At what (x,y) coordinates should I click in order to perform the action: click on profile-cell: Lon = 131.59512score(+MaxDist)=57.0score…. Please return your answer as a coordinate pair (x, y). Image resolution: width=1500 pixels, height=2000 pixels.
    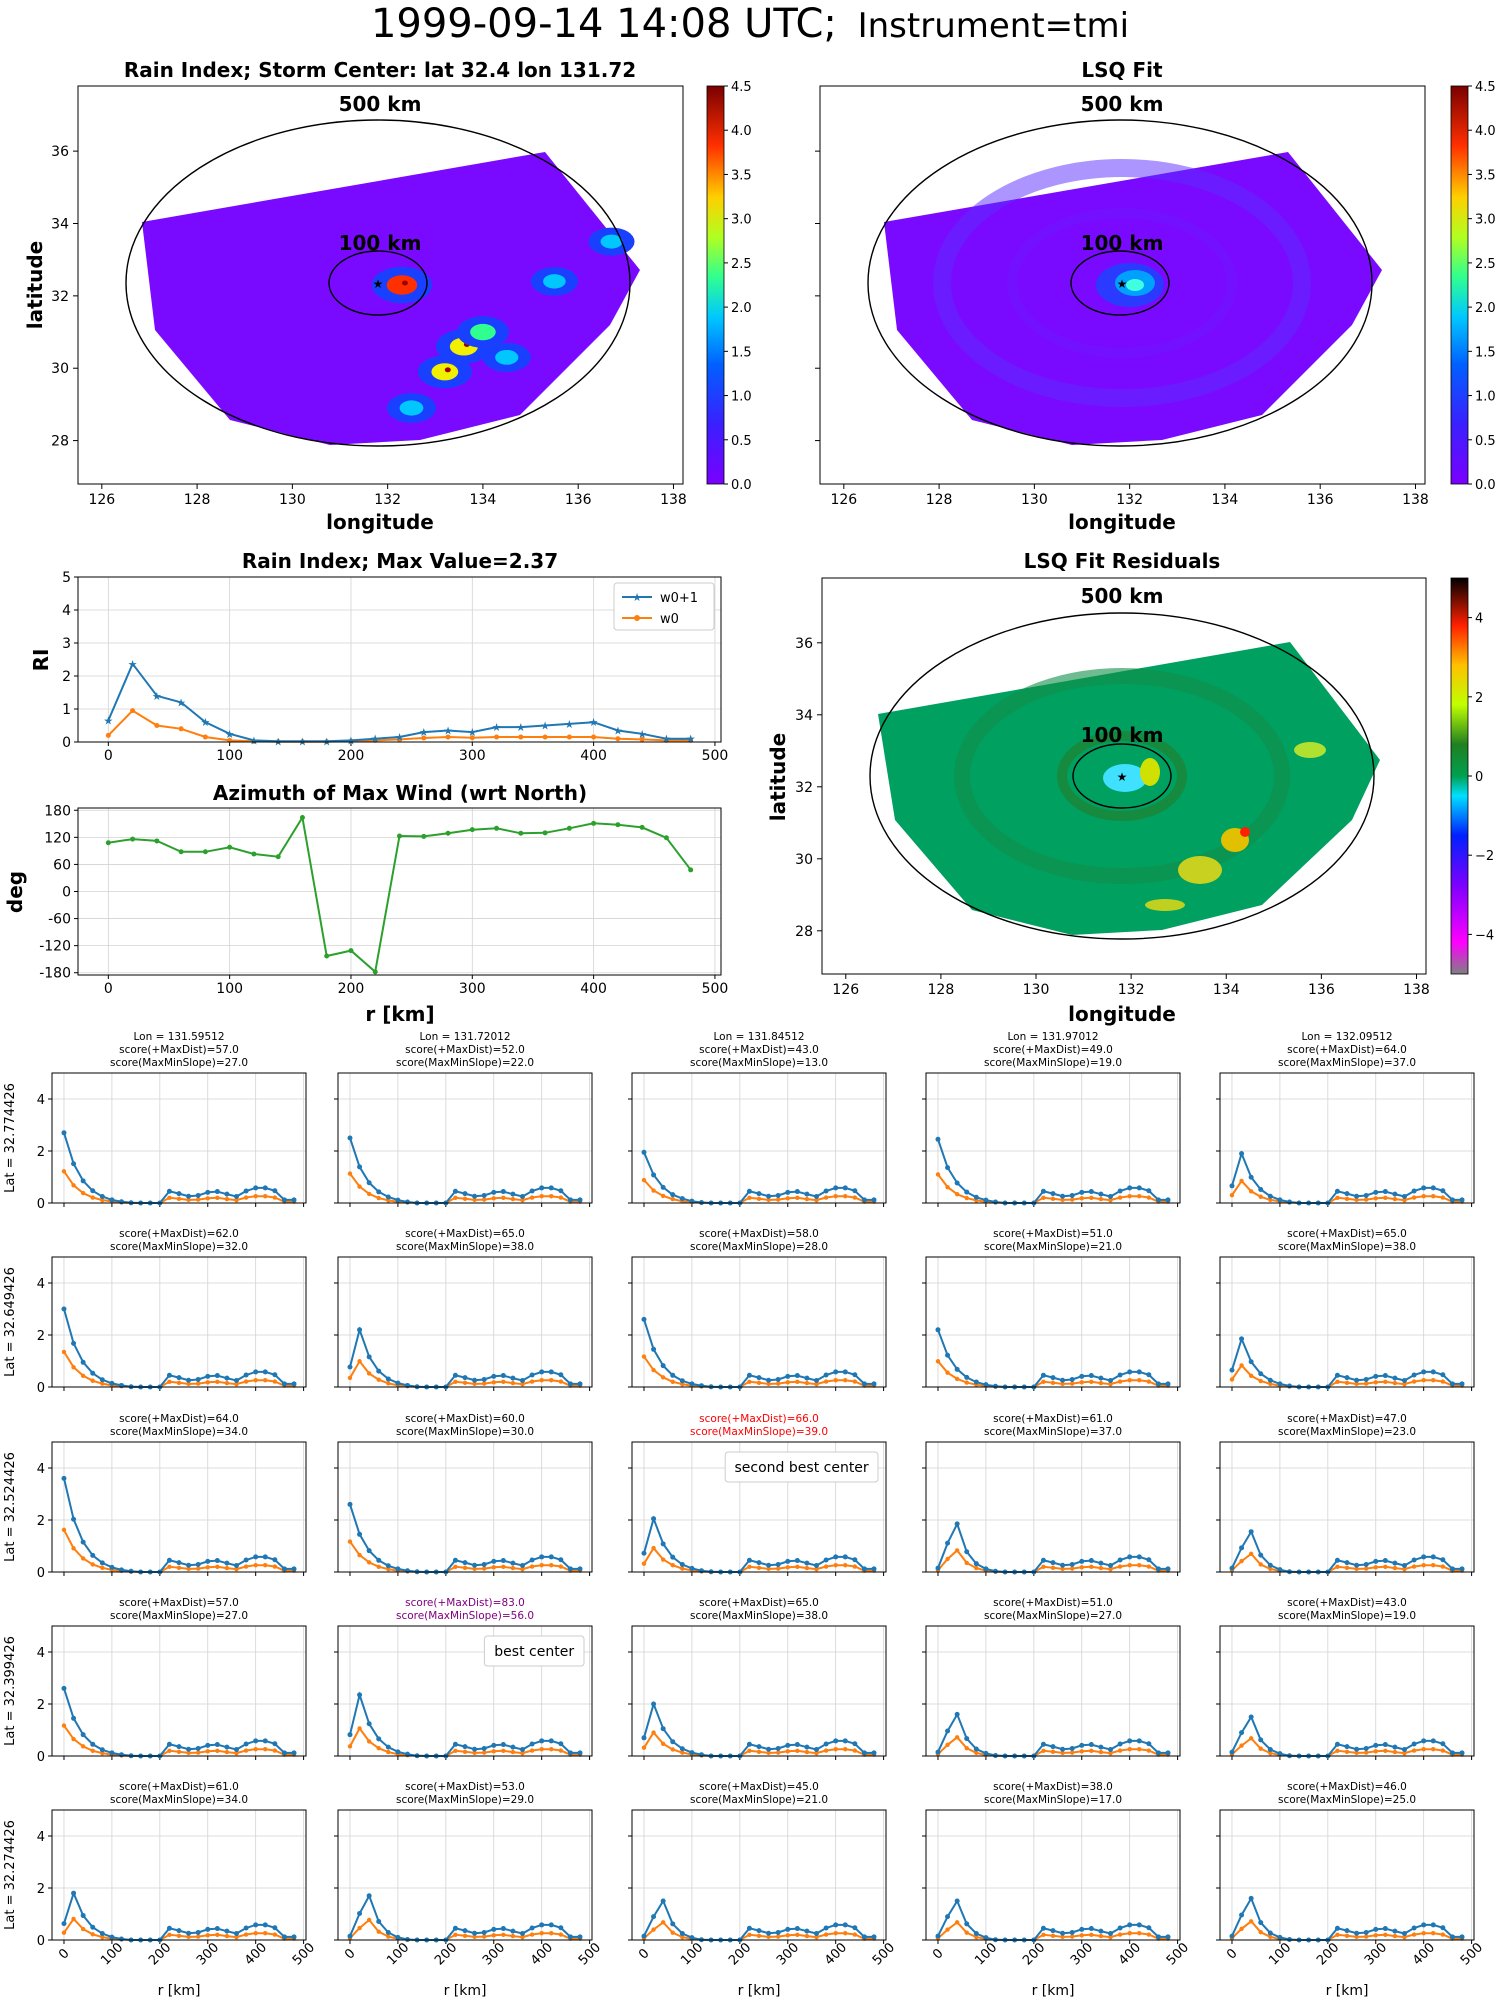
    Looking at the image, I should click on (155, 1121).